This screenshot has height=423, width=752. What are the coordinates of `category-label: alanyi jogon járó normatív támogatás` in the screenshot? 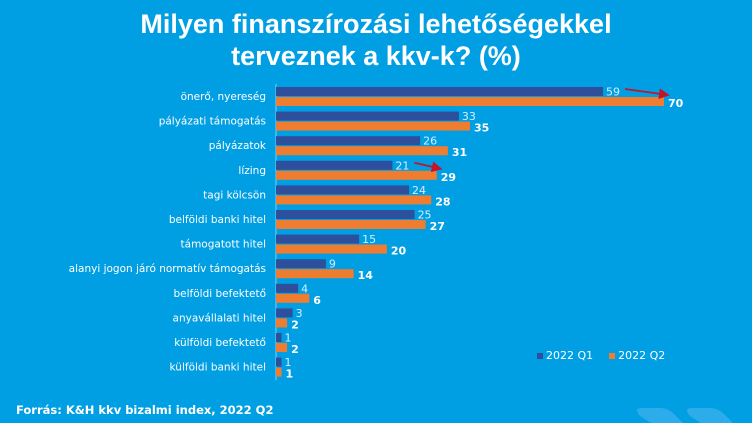 It's located at (167, 269).